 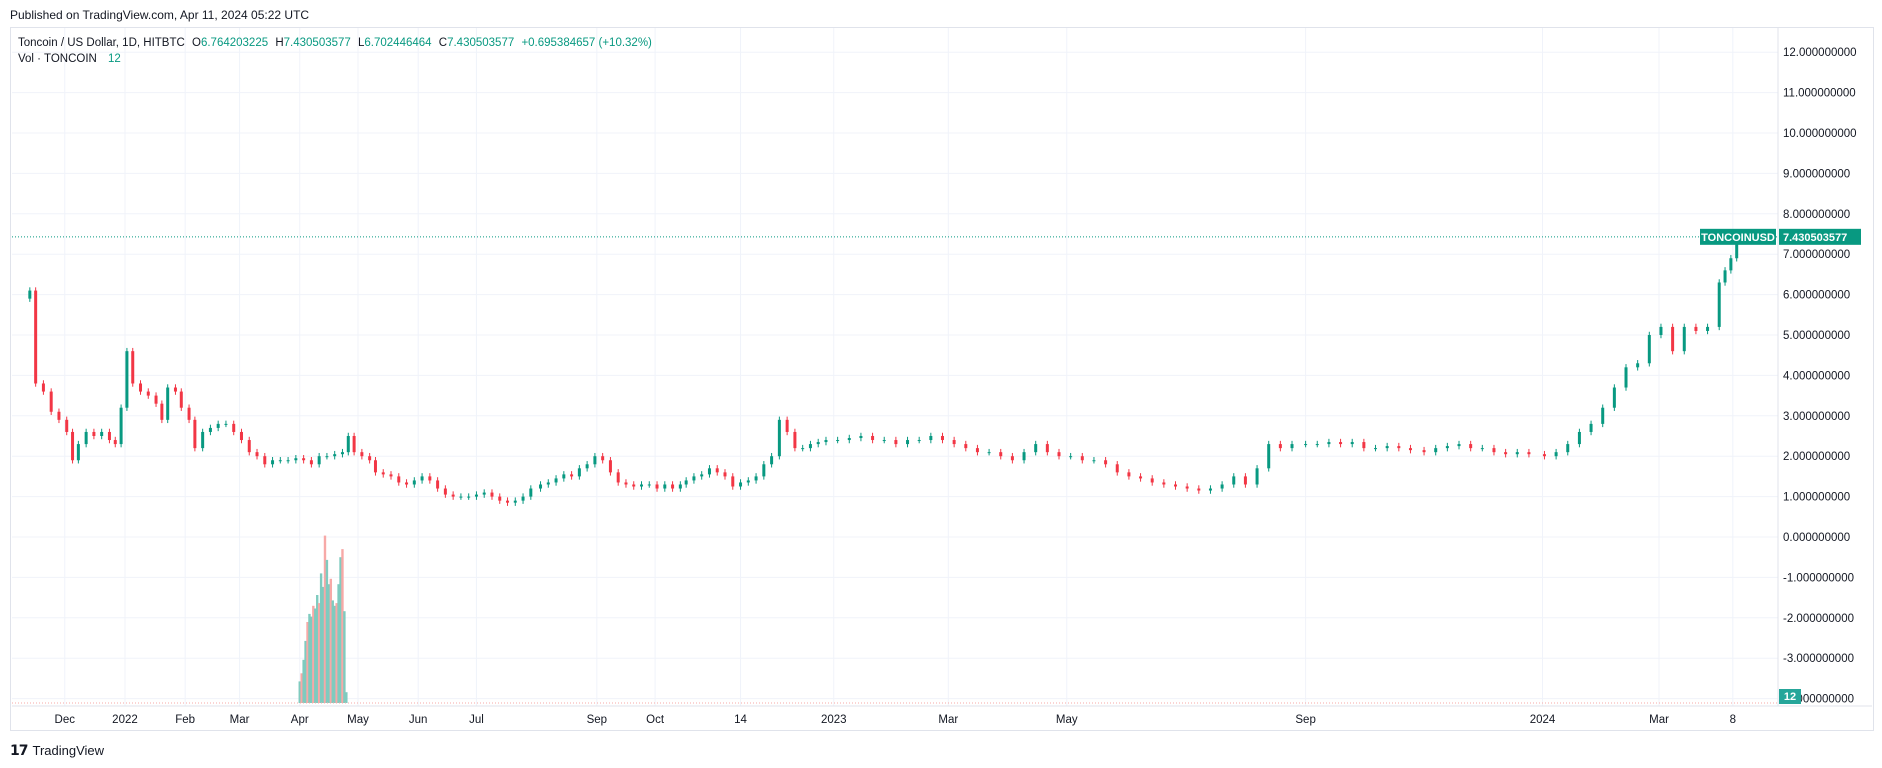 I want to click on x-tick-label: 2024, so click(x=1543, y=720).